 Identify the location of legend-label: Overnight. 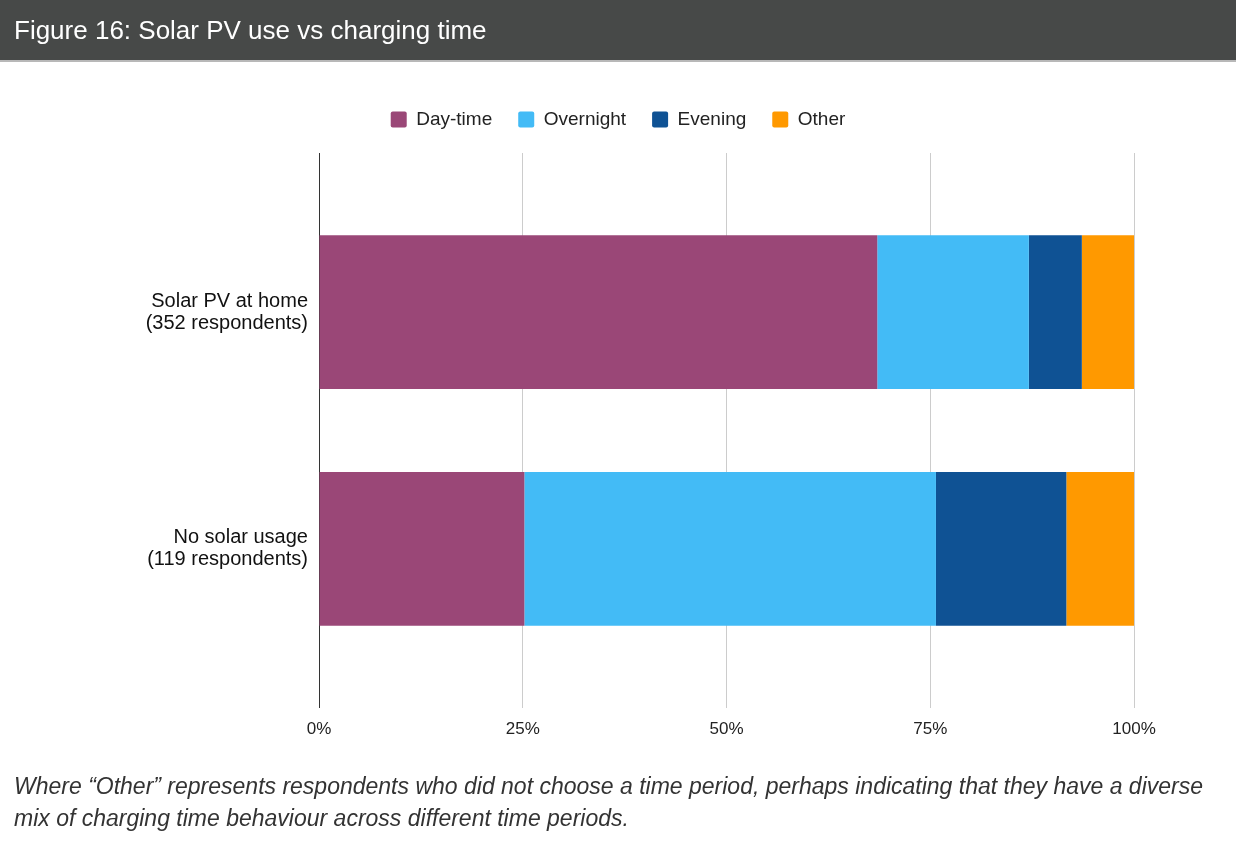
(585, 118).